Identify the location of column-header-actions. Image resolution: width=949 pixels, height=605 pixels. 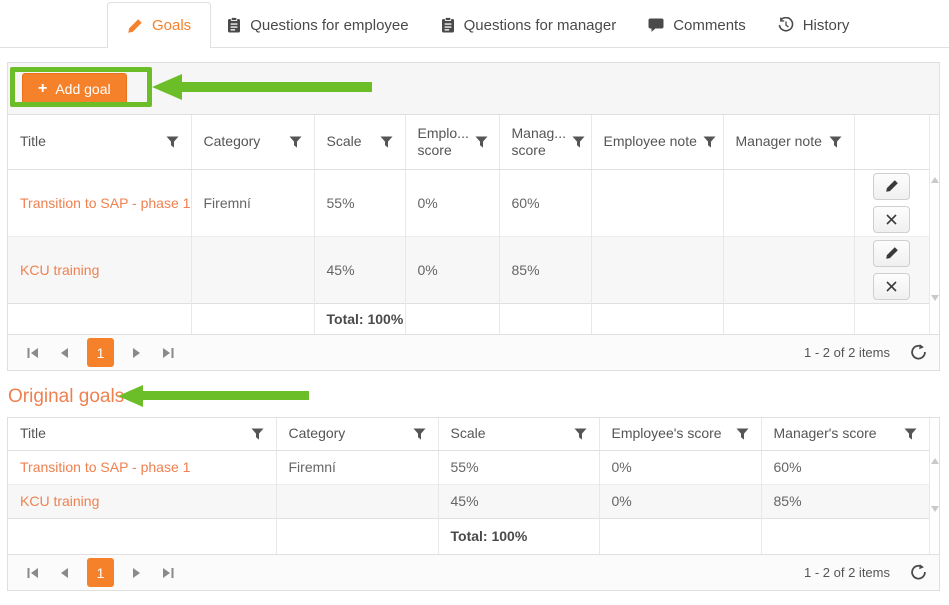
(891, 142).